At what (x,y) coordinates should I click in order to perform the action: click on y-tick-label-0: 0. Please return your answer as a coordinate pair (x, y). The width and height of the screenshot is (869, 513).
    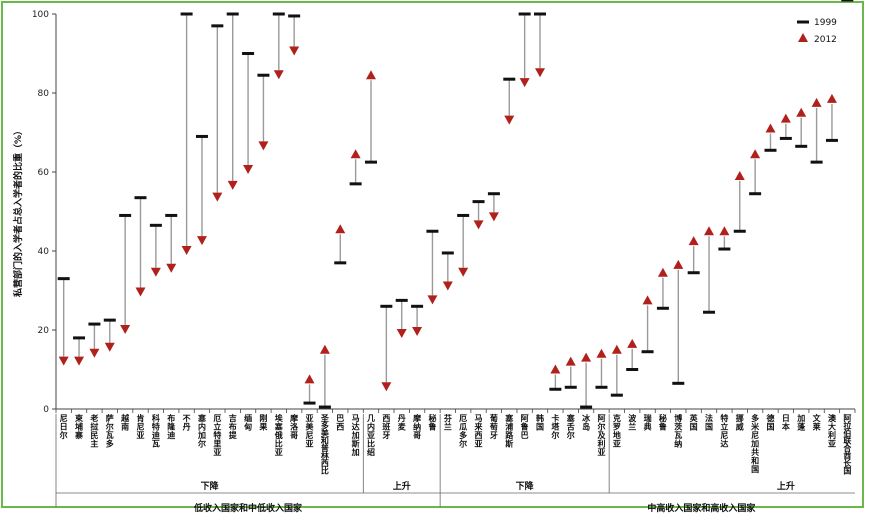
    Looking at the image, I should click on (46, 410).